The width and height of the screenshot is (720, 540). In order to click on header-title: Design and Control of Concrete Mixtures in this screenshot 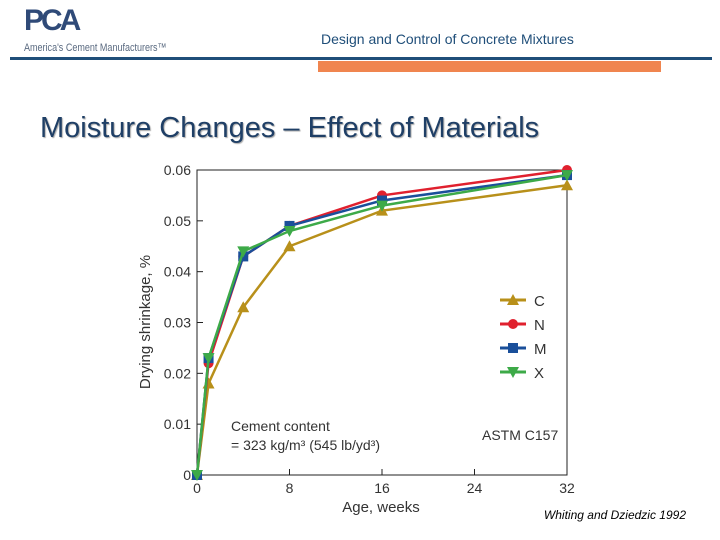, I will do `click(447, 39)`.